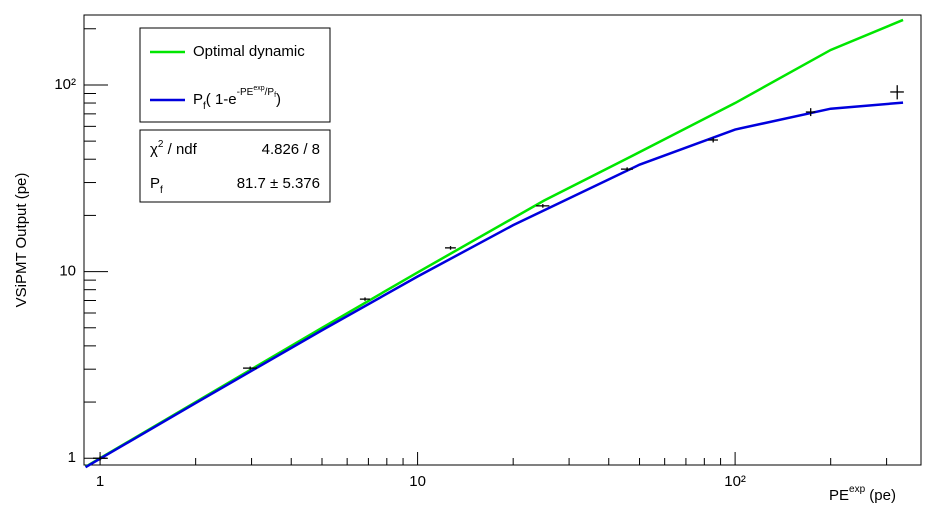 The image size is (943, 514). Describe the element at coordinates (258, 88) in the screenshot. I see `legend-label-part: exp` at that location.